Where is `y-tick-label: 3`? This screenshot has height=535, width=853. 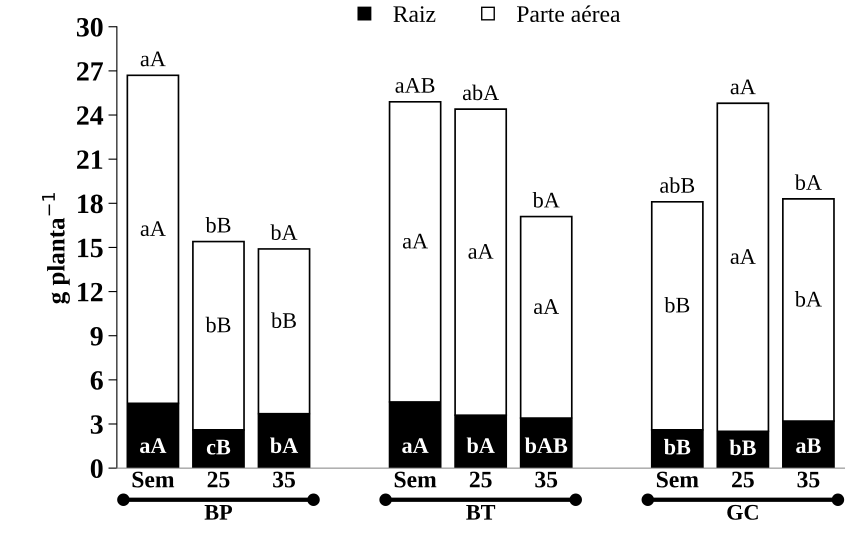 y-tick-label: 3 is located at coordinates (96, 424).